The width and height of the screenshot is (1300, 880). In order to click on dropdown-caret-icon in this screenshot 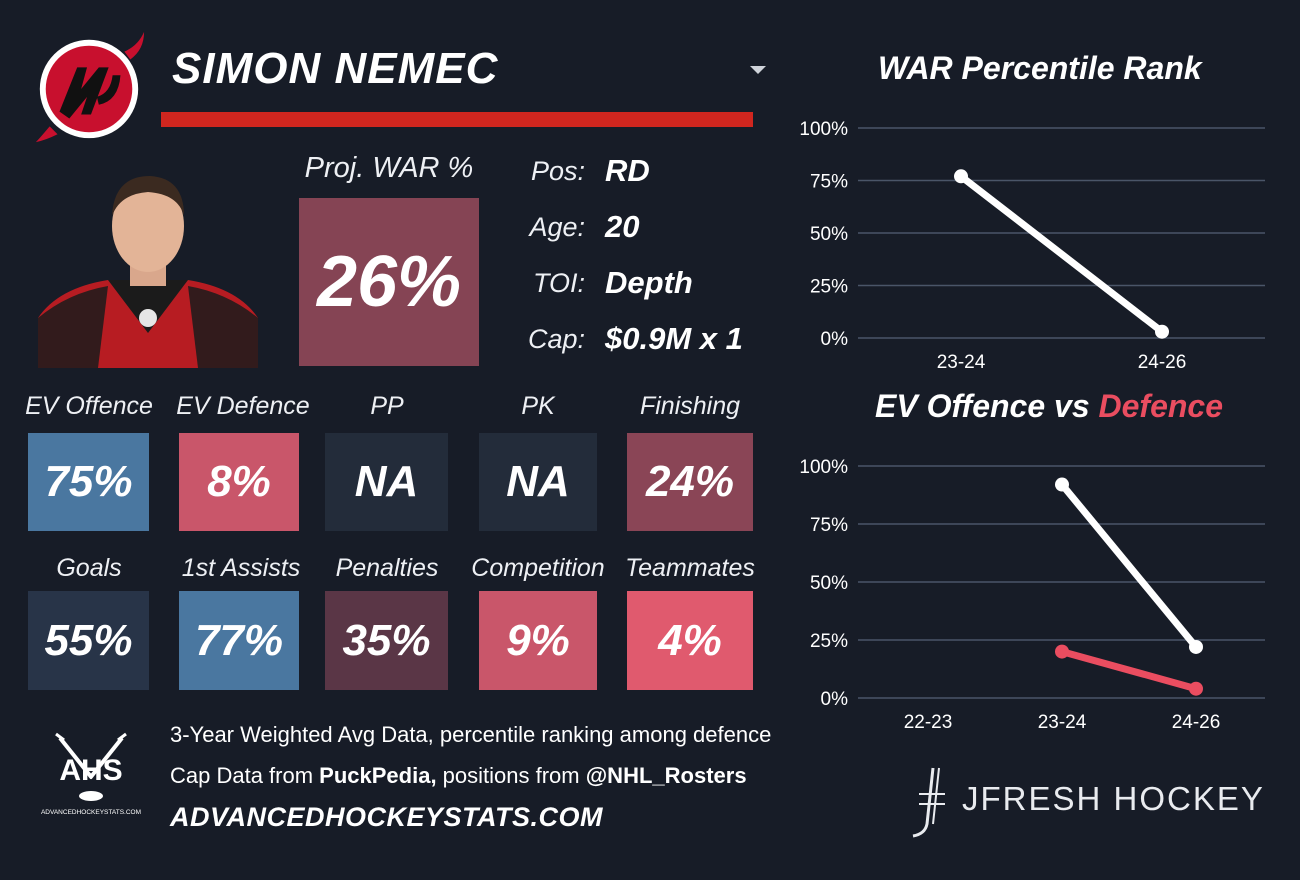, I will do `click(758, 70)`.